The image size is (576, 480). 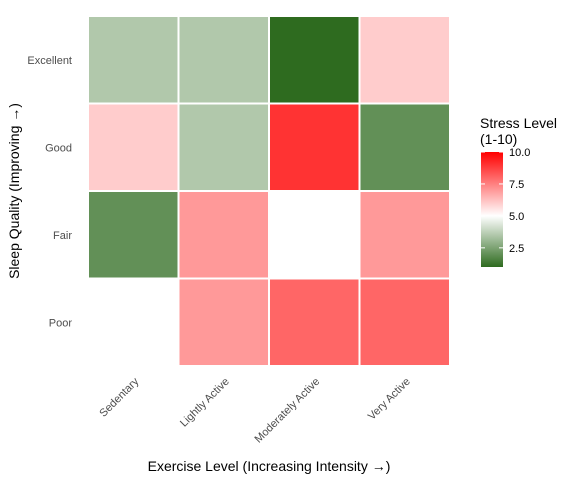 I want to click on heatmap-cell-moderately-active-excellent, so click(x=314, y=60).